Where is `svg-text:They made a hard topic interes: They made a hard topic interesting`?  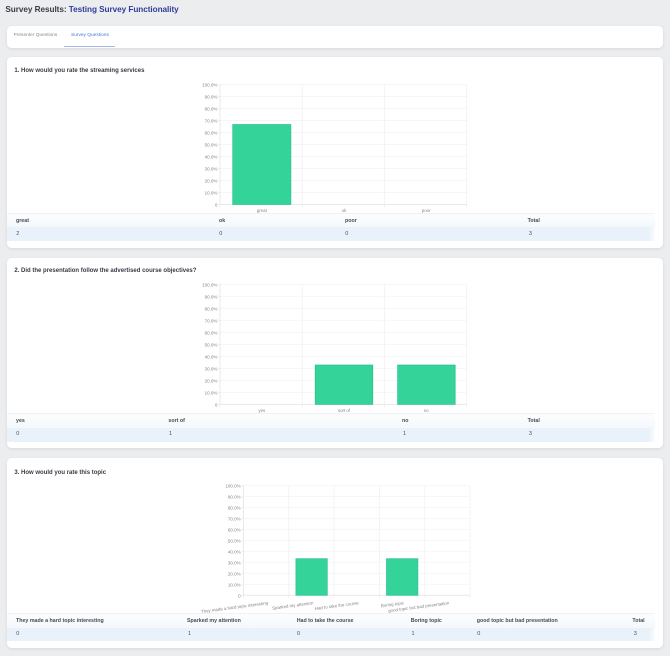
svg-text:They made a hard topic interes: They made a hard topic interesting is located at coordinates (235, 607).